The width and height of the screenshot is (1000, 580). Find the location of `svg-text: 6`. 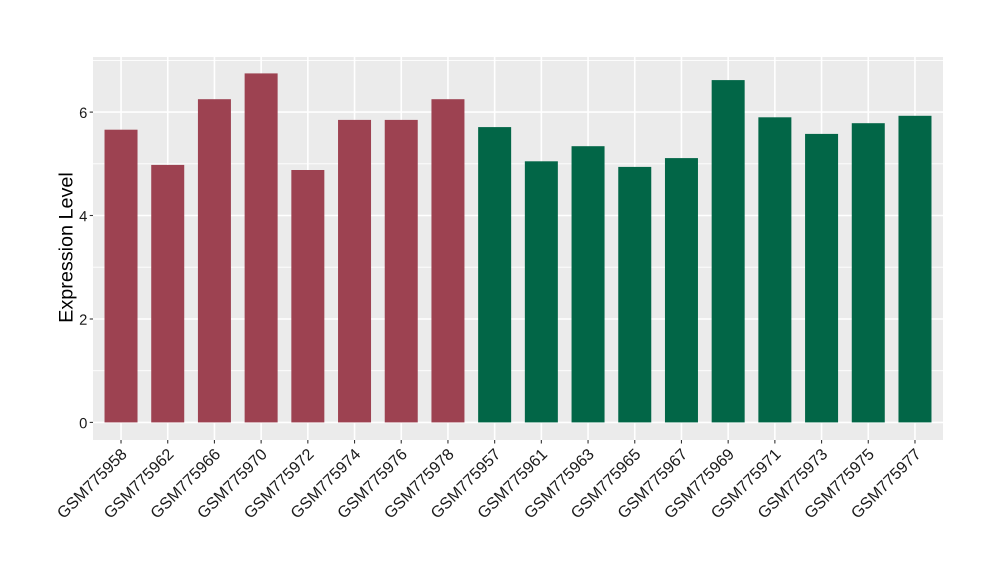

svg-text: 6 is located at coordinates (83, 114).